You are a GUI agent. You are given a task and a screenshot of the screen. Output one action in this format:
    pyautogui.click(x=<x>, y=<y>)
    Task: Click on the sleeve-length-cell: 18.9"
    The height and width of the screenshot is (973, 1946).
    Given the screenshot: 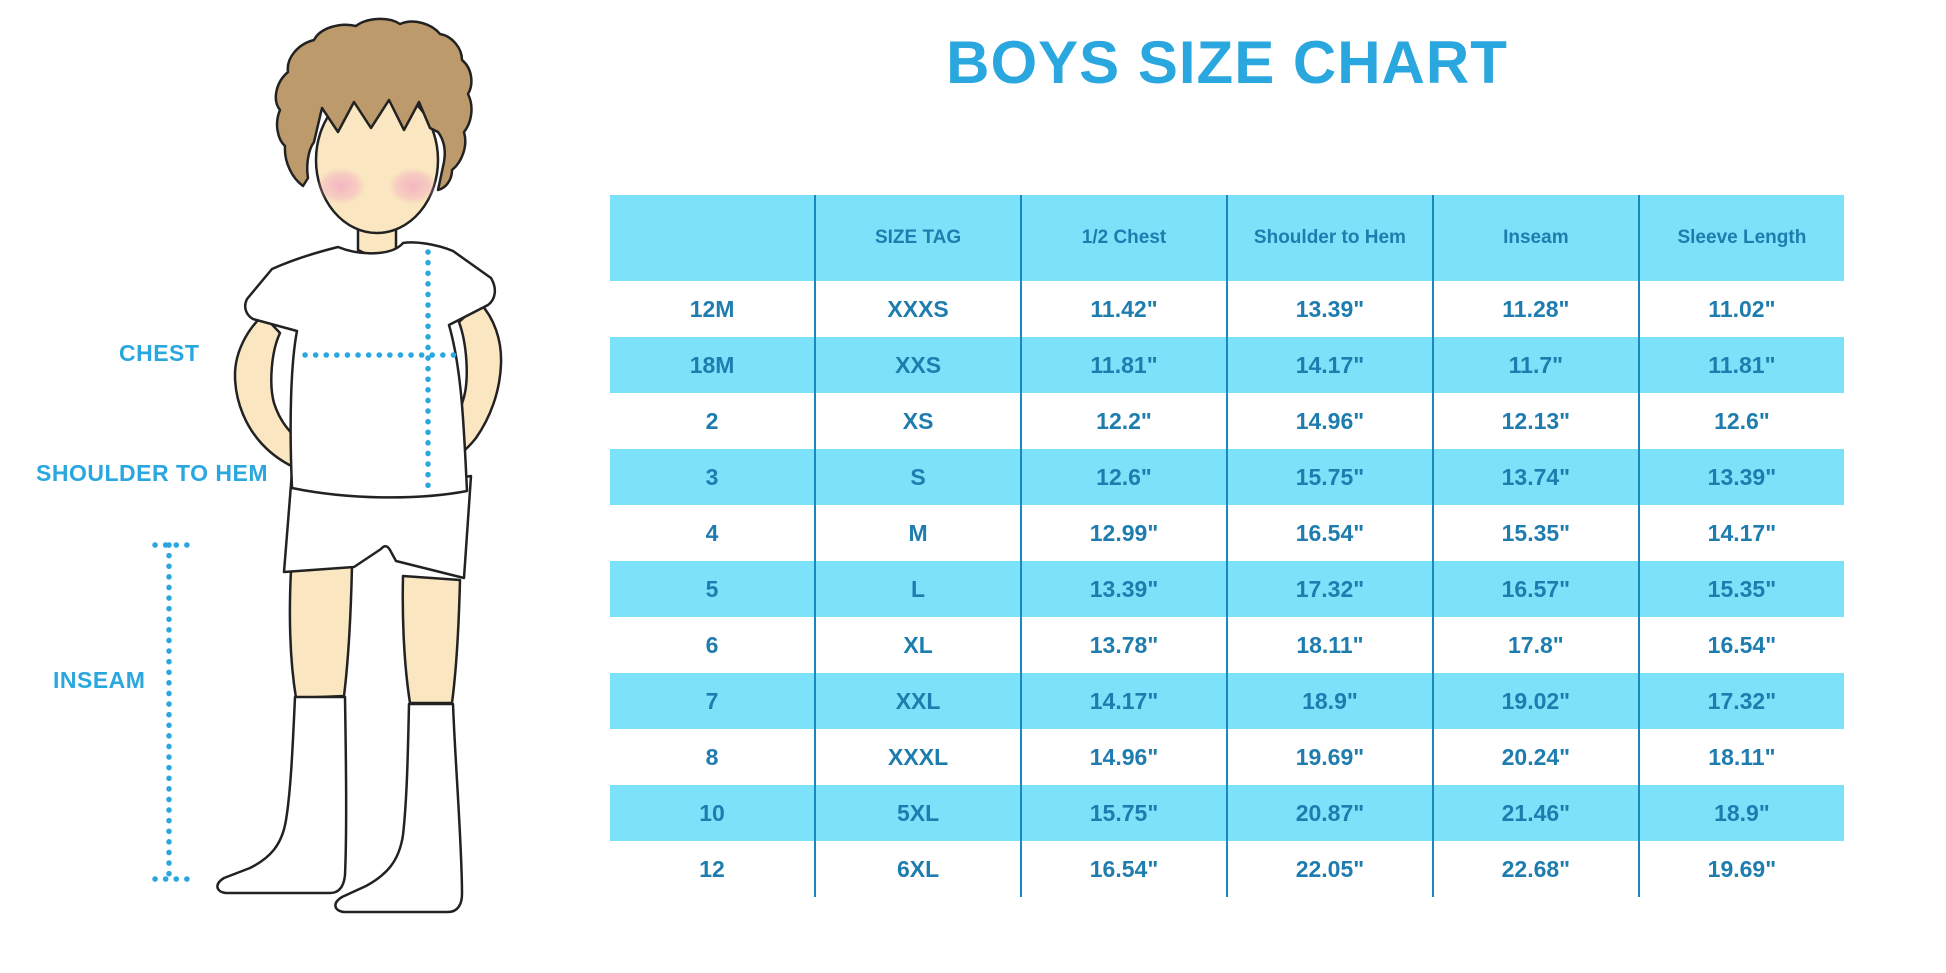 What is the action you would take?
    pyautogui.click(x=1740, y=813)
    